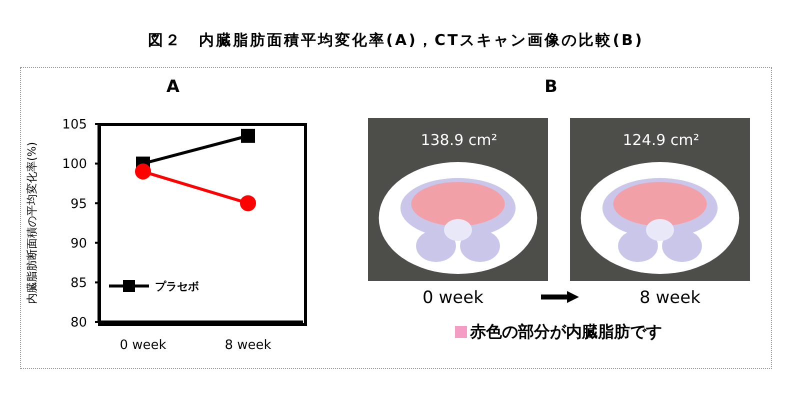 Image resolution: width=792 pixels, height=400 pixels. I want to click on chart-subtitle: A, so click(173, 87).